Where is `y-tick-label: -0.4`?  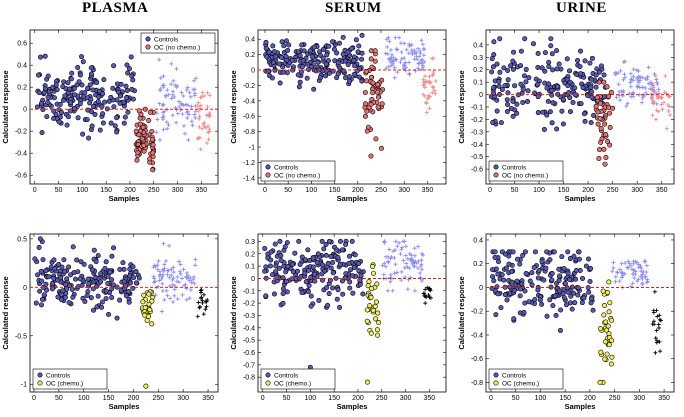 y-tick-label: -0.4 is located at coordinates (249, 101).